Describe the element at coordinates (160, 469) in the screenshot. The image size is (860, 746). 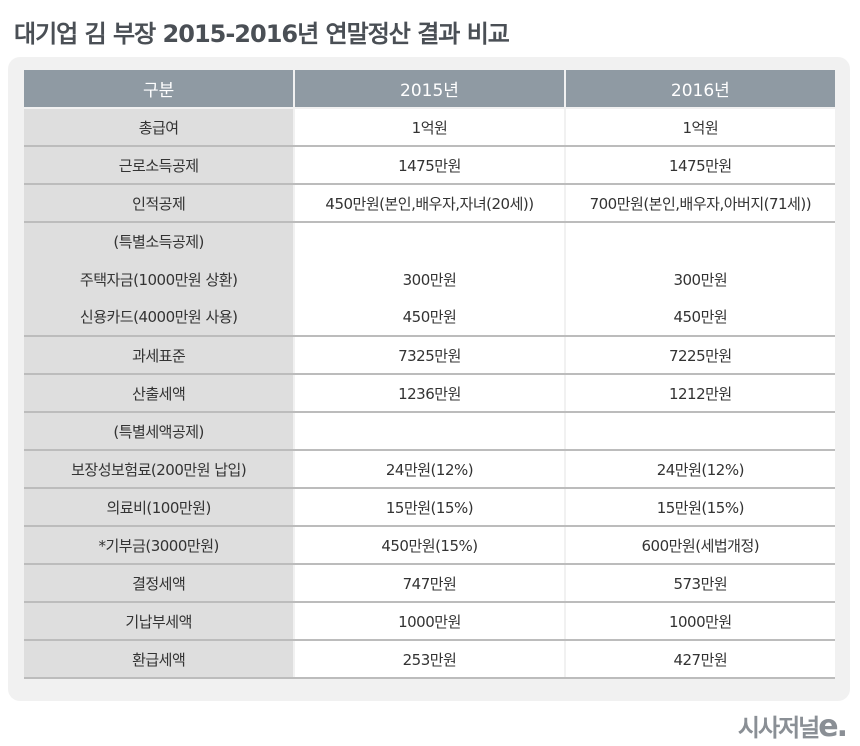
I see `row-label: 보장성보험료(200만원 납입)` at that location.